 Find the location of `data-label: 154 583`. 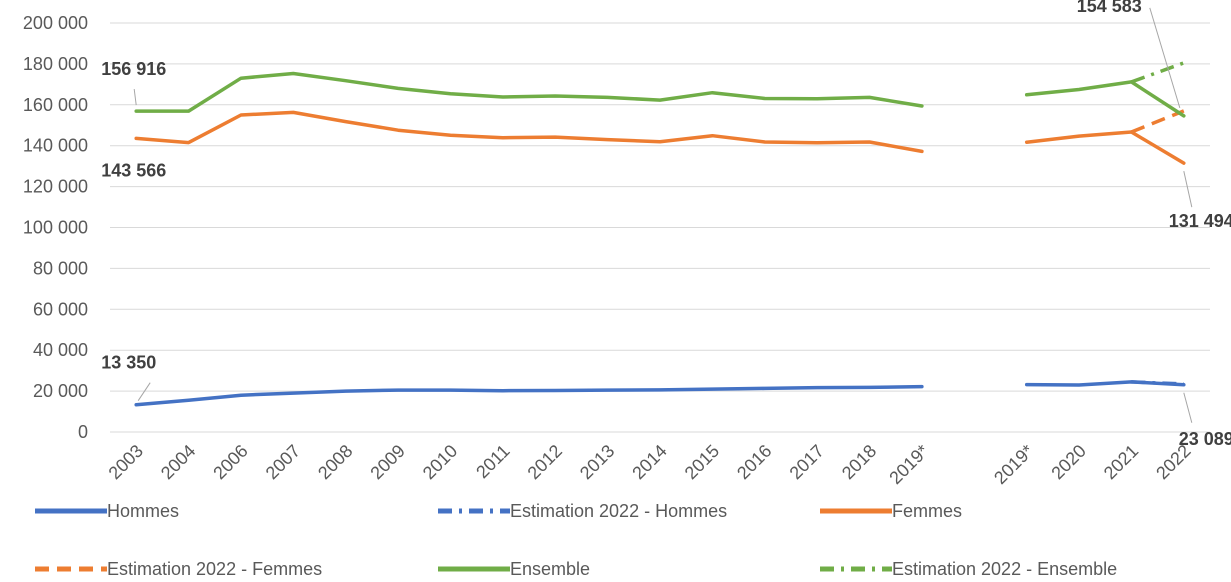

data-label: 154 583 is located at coordinates (1109, 8).